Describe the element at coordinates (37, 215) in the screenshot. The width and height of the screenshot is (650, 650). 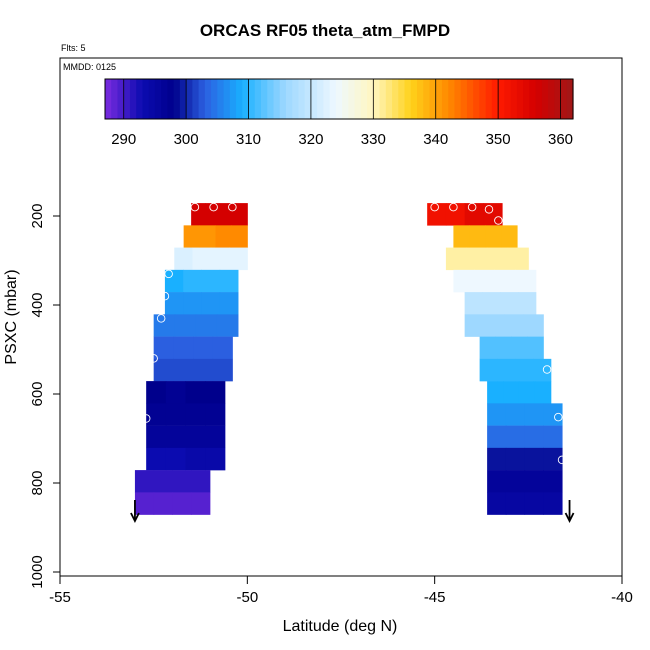
I see `y-tick-label: 200` at that location.